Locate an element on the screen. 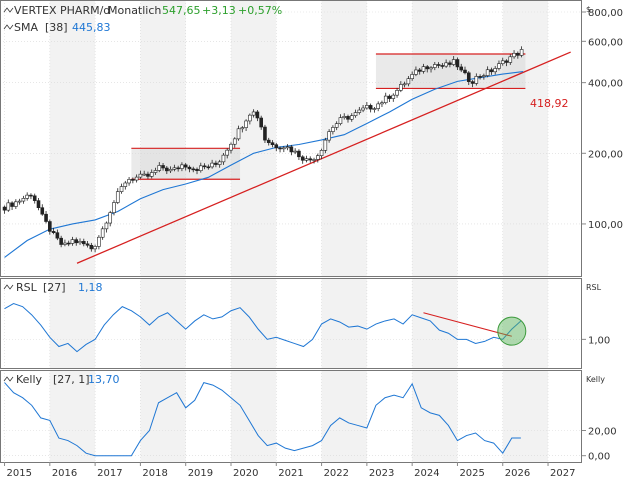 The image size is (640, 480). x-tick-label: 2020 is located at coordinates (245, 473).